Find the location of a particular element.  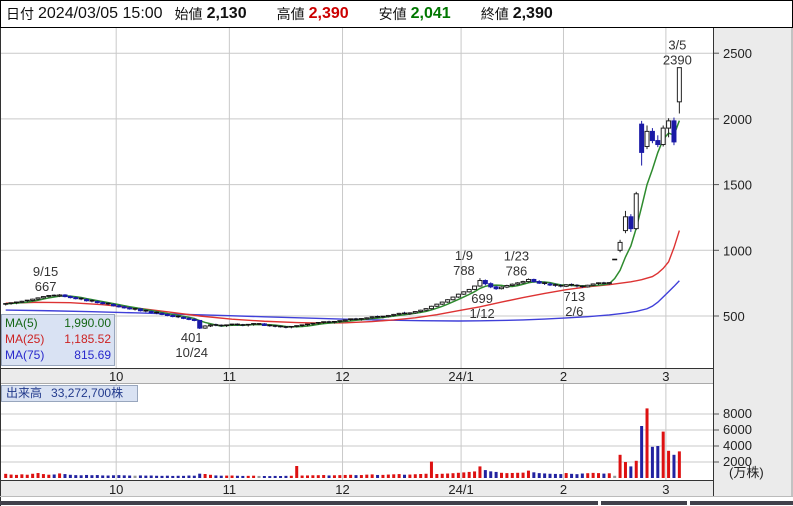

volume-legend-box: 出来高 33,272,700株 is located at coordinates (69, 393).